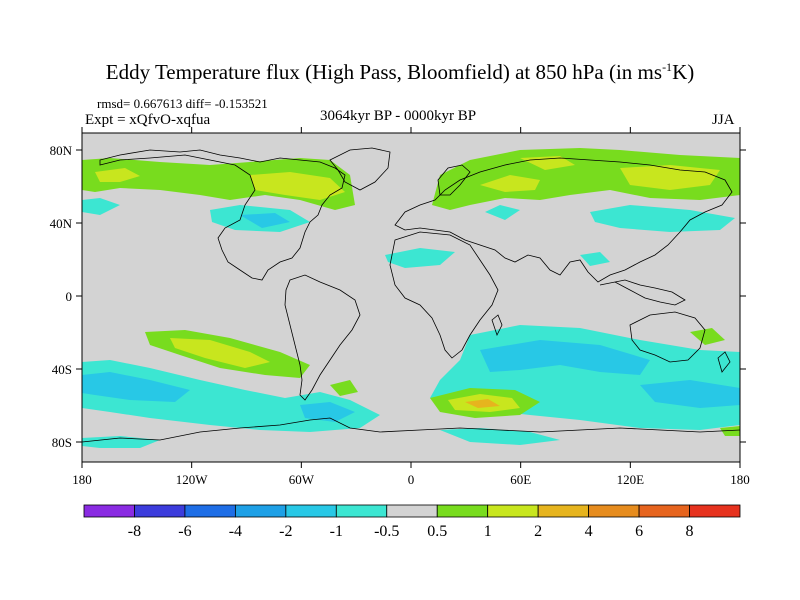 The width and height of the screenshot is (800, 600). What do you see at coordinates (344, 388) in the screenshot?
I see `field-green-southeast-pacific` at bounding box center [344, 388].